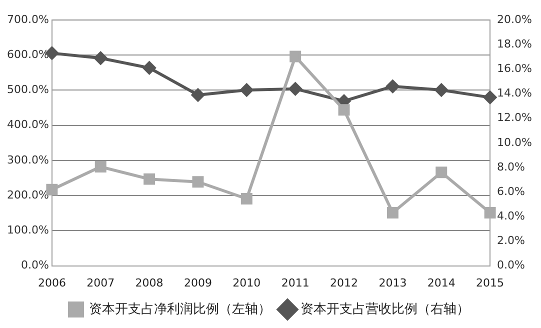  What do you see at coordinates (27, 54) in the screenshot?
I see `y-tick-label: 600.0%` at bounding box center [27, 54].